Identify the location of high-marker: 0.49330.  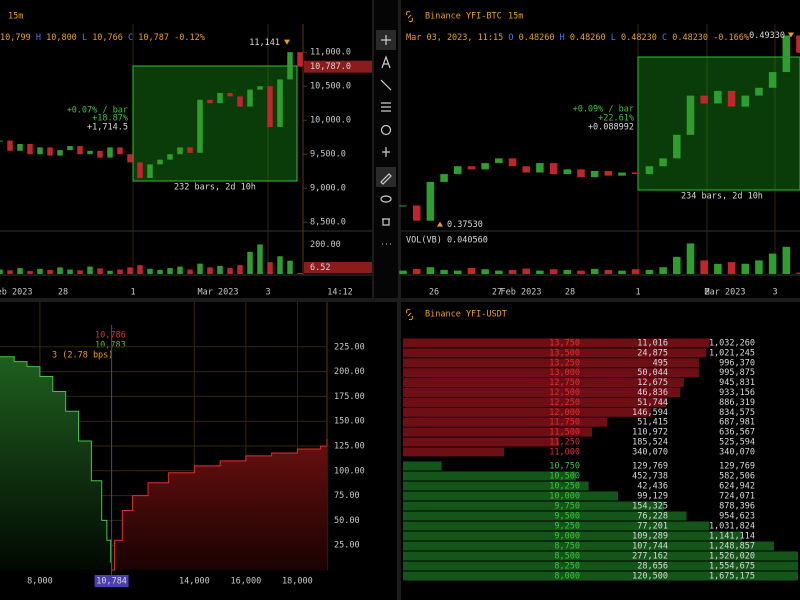
(767, 36).